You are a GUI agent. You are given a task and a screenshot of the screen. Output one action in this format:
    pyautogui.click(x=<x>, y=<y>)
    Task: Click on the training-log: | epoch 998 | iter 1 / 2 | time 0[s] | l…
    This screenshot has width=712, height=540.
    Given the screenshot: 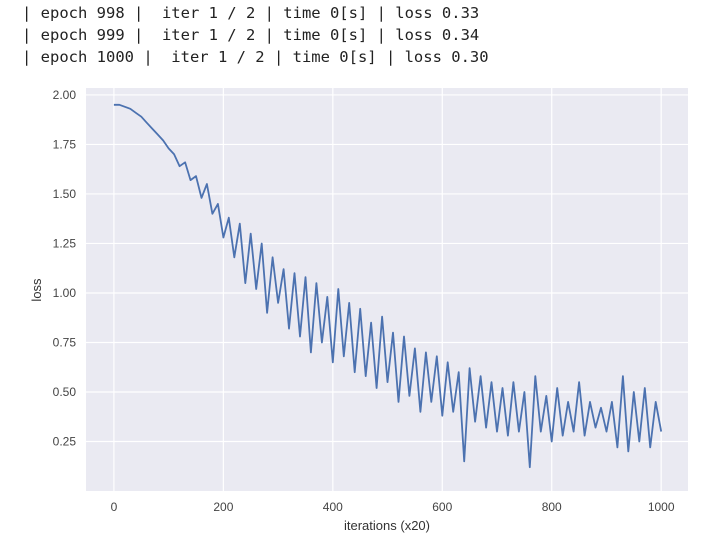 What is the action you would take?
    pyautogui.click(x=255, y=35)
    